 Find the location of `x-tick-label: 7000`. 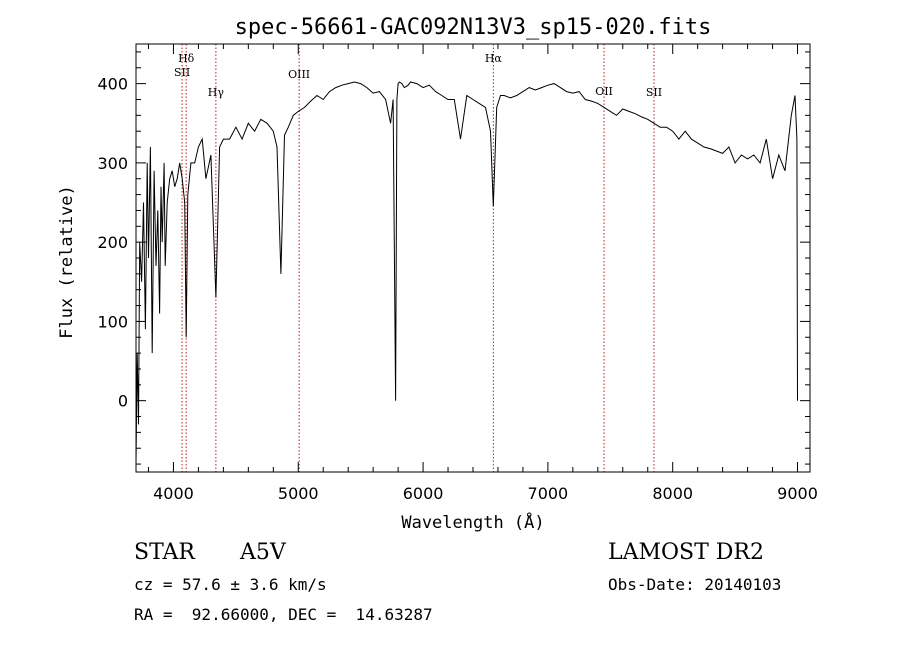

x-tick-label: 7000 is located at coordinates (548, 493).